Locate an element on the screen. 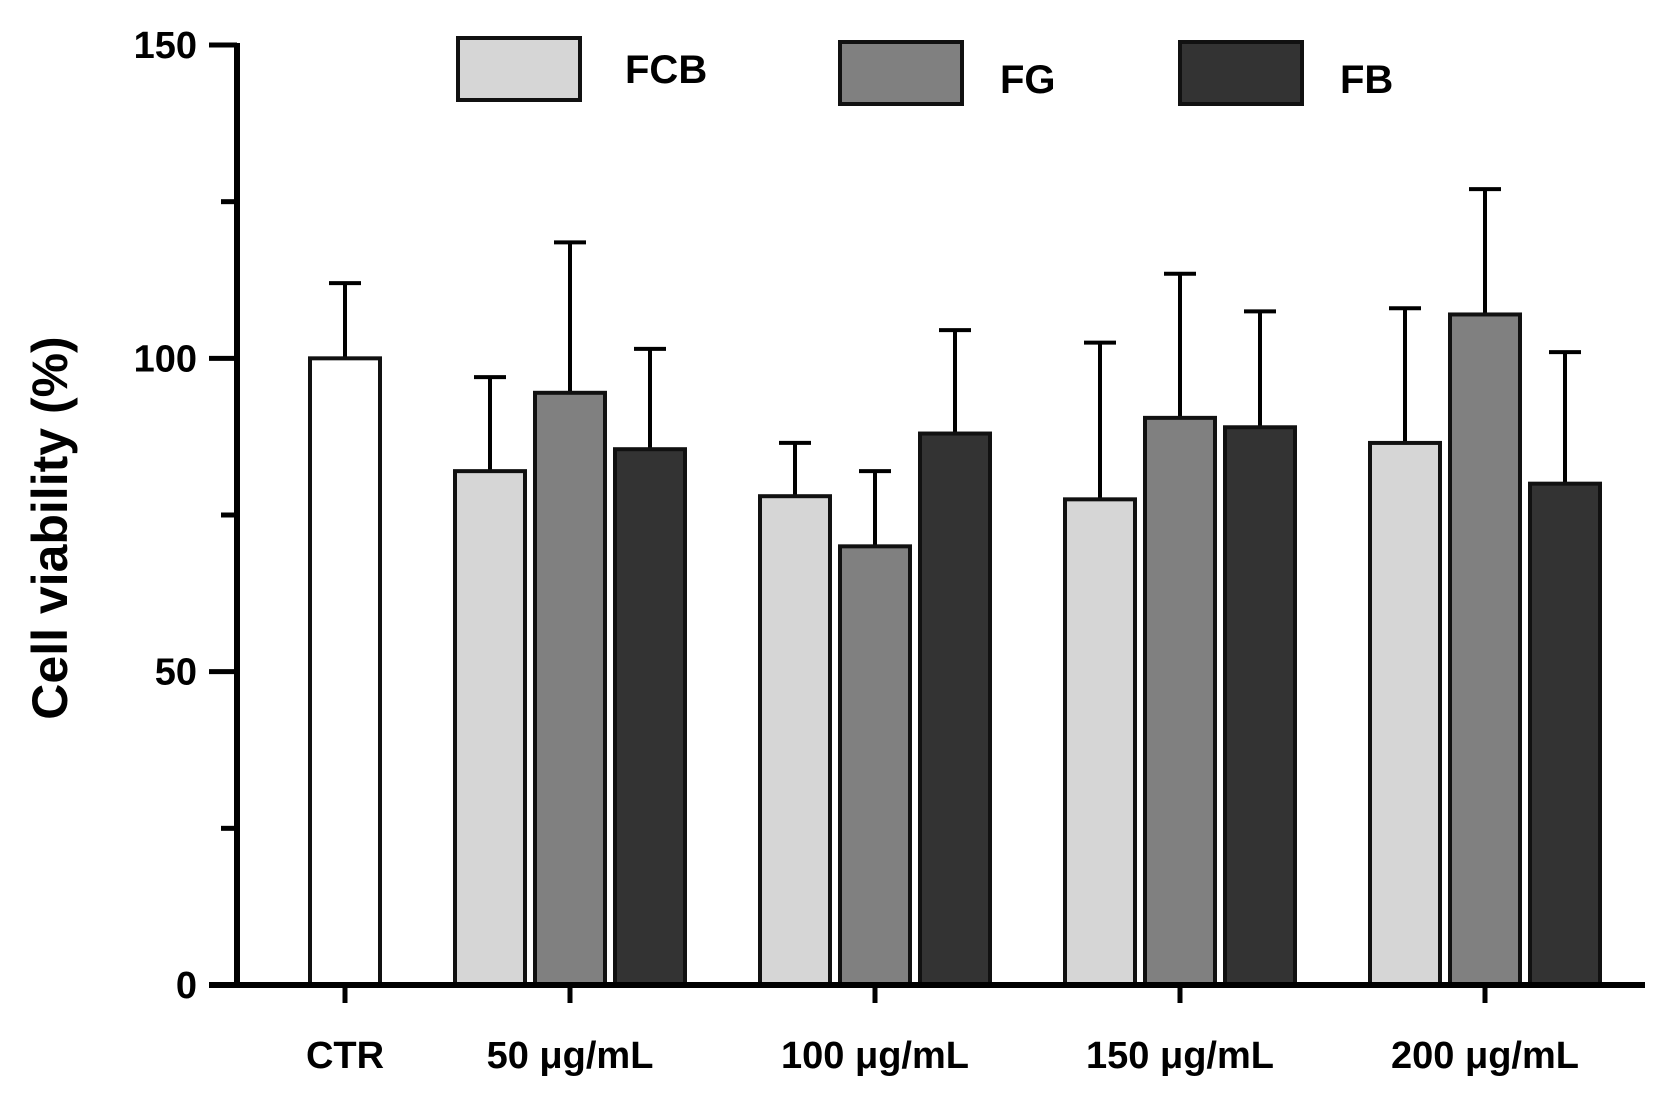  legend-swatch-fb is located at coordinates (1241, 73).